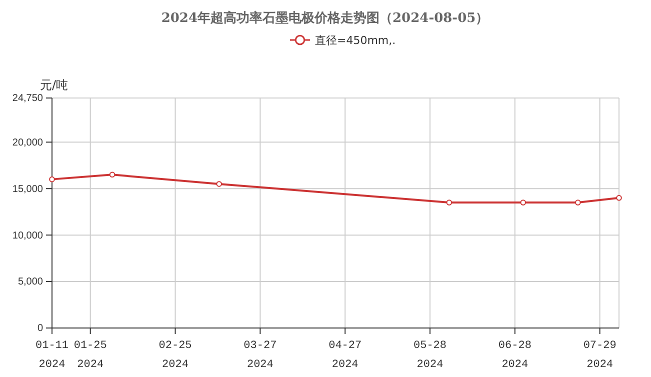 The width and height of the screenshot is (651, 377). I want to click on chart-title: 2024年超高功率石墨电极价格走势图（2024-08-05）, so click(325, 18).